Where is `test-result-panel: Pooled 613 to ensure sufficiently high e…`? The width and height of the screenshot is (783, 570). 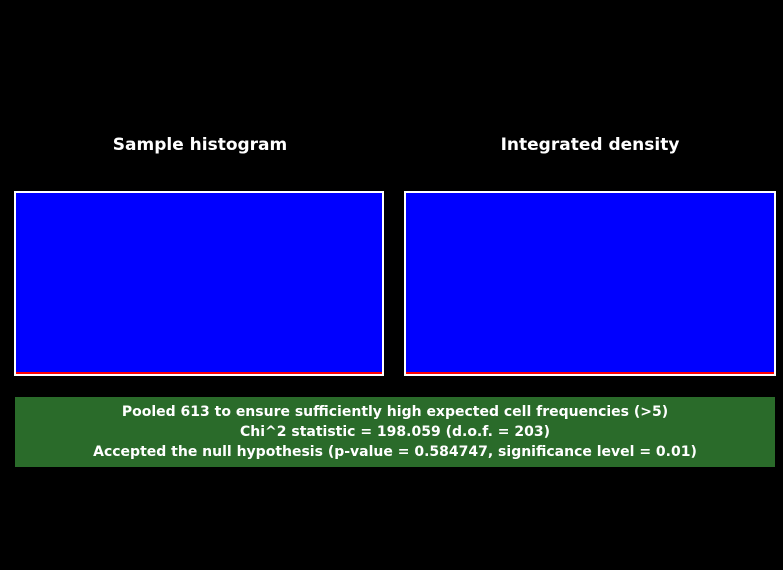 test-result-panel: Pooled 613 to ensure sufficiently high e… is located at coordinates (395, 432).